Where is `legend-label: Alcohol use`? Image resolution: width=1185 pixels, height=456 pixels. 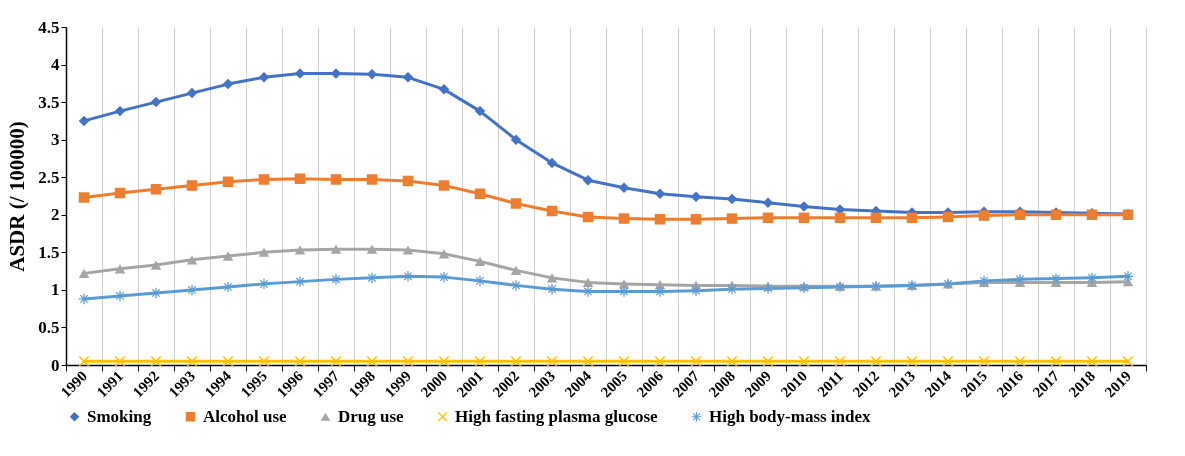
legend-label: Alcohol use is located at coordinates (245, 416).